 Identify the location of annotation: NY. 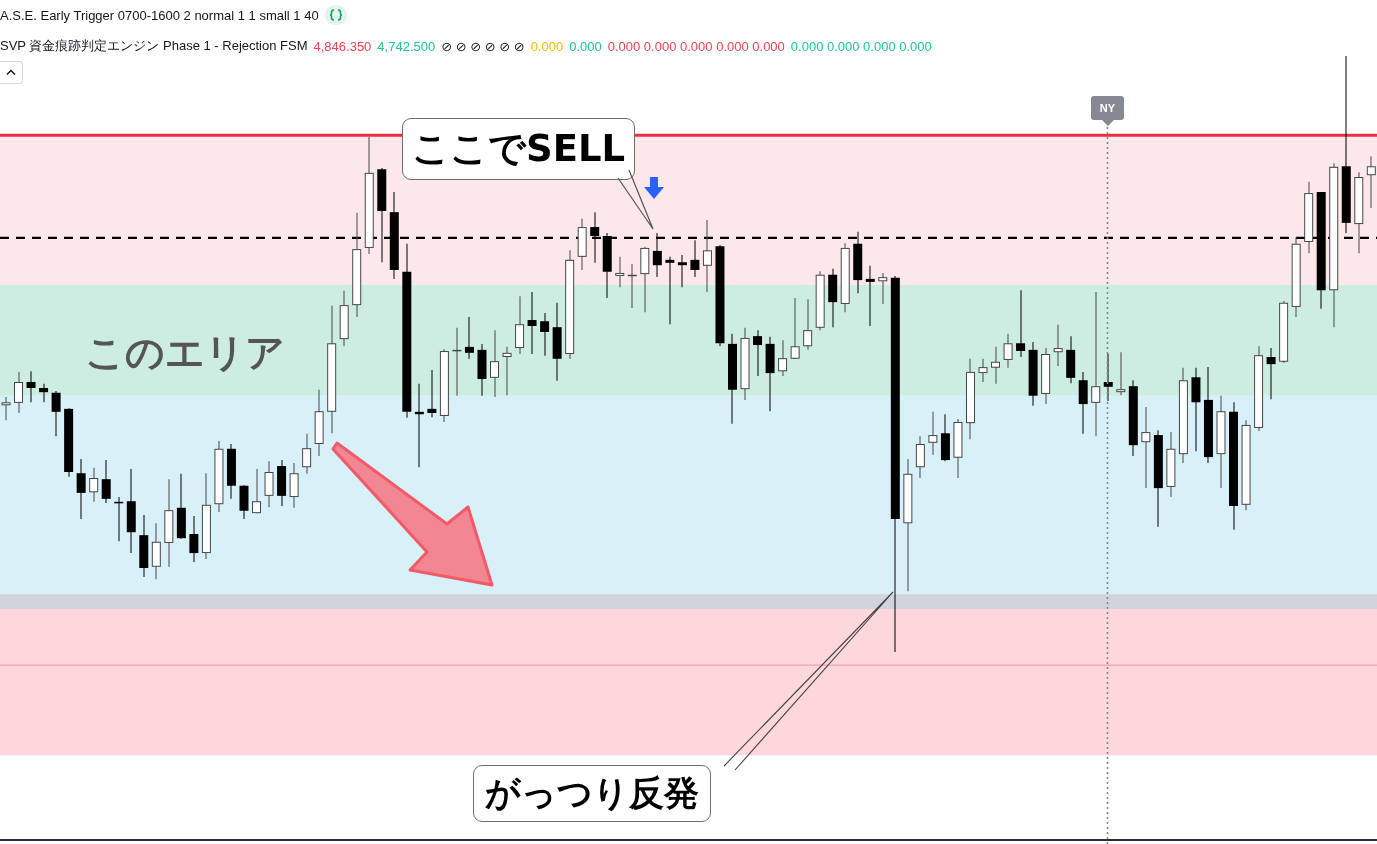
(1107, 108).